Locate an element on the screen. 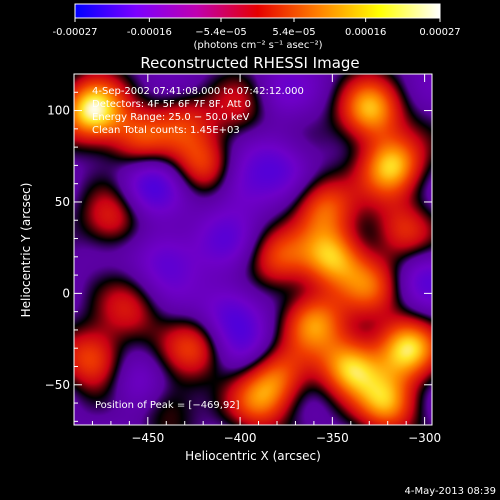 The width and height of the screenshot is (500, 500). annotation-line: 4-Sep-2002 07:41:08.000 to 07:42:12.000 is located at coordinates (198, 91).